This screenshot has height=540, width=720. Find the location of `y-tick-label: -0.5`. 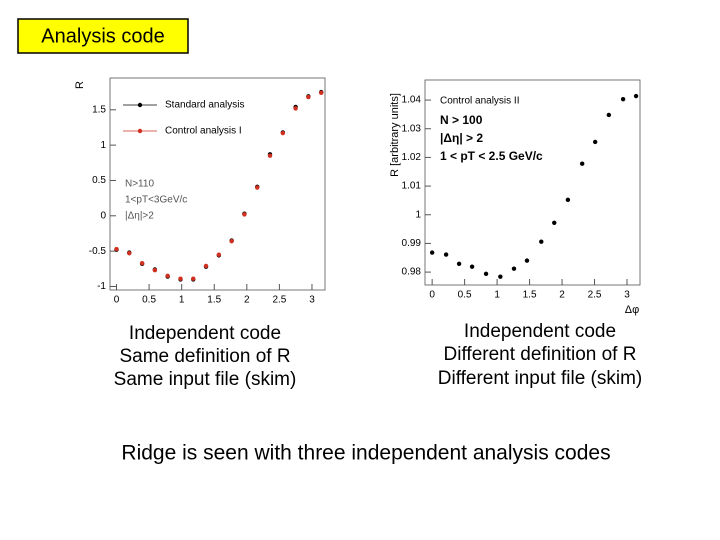

y-tick-label: -0.5 is located at coordinates (98, 251).